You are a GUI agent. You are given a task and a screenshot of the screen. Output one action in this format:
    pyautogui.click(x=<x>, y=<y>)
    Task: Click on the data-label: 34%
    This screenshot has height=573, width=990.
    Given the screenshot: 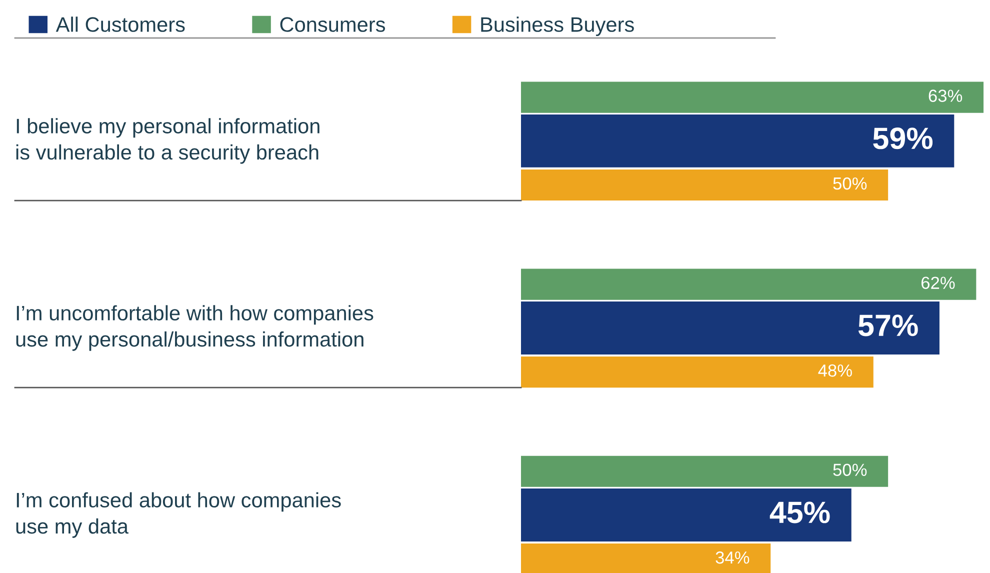 What is the action you would take?
    pyautogui.click(x=733, y=557)
    